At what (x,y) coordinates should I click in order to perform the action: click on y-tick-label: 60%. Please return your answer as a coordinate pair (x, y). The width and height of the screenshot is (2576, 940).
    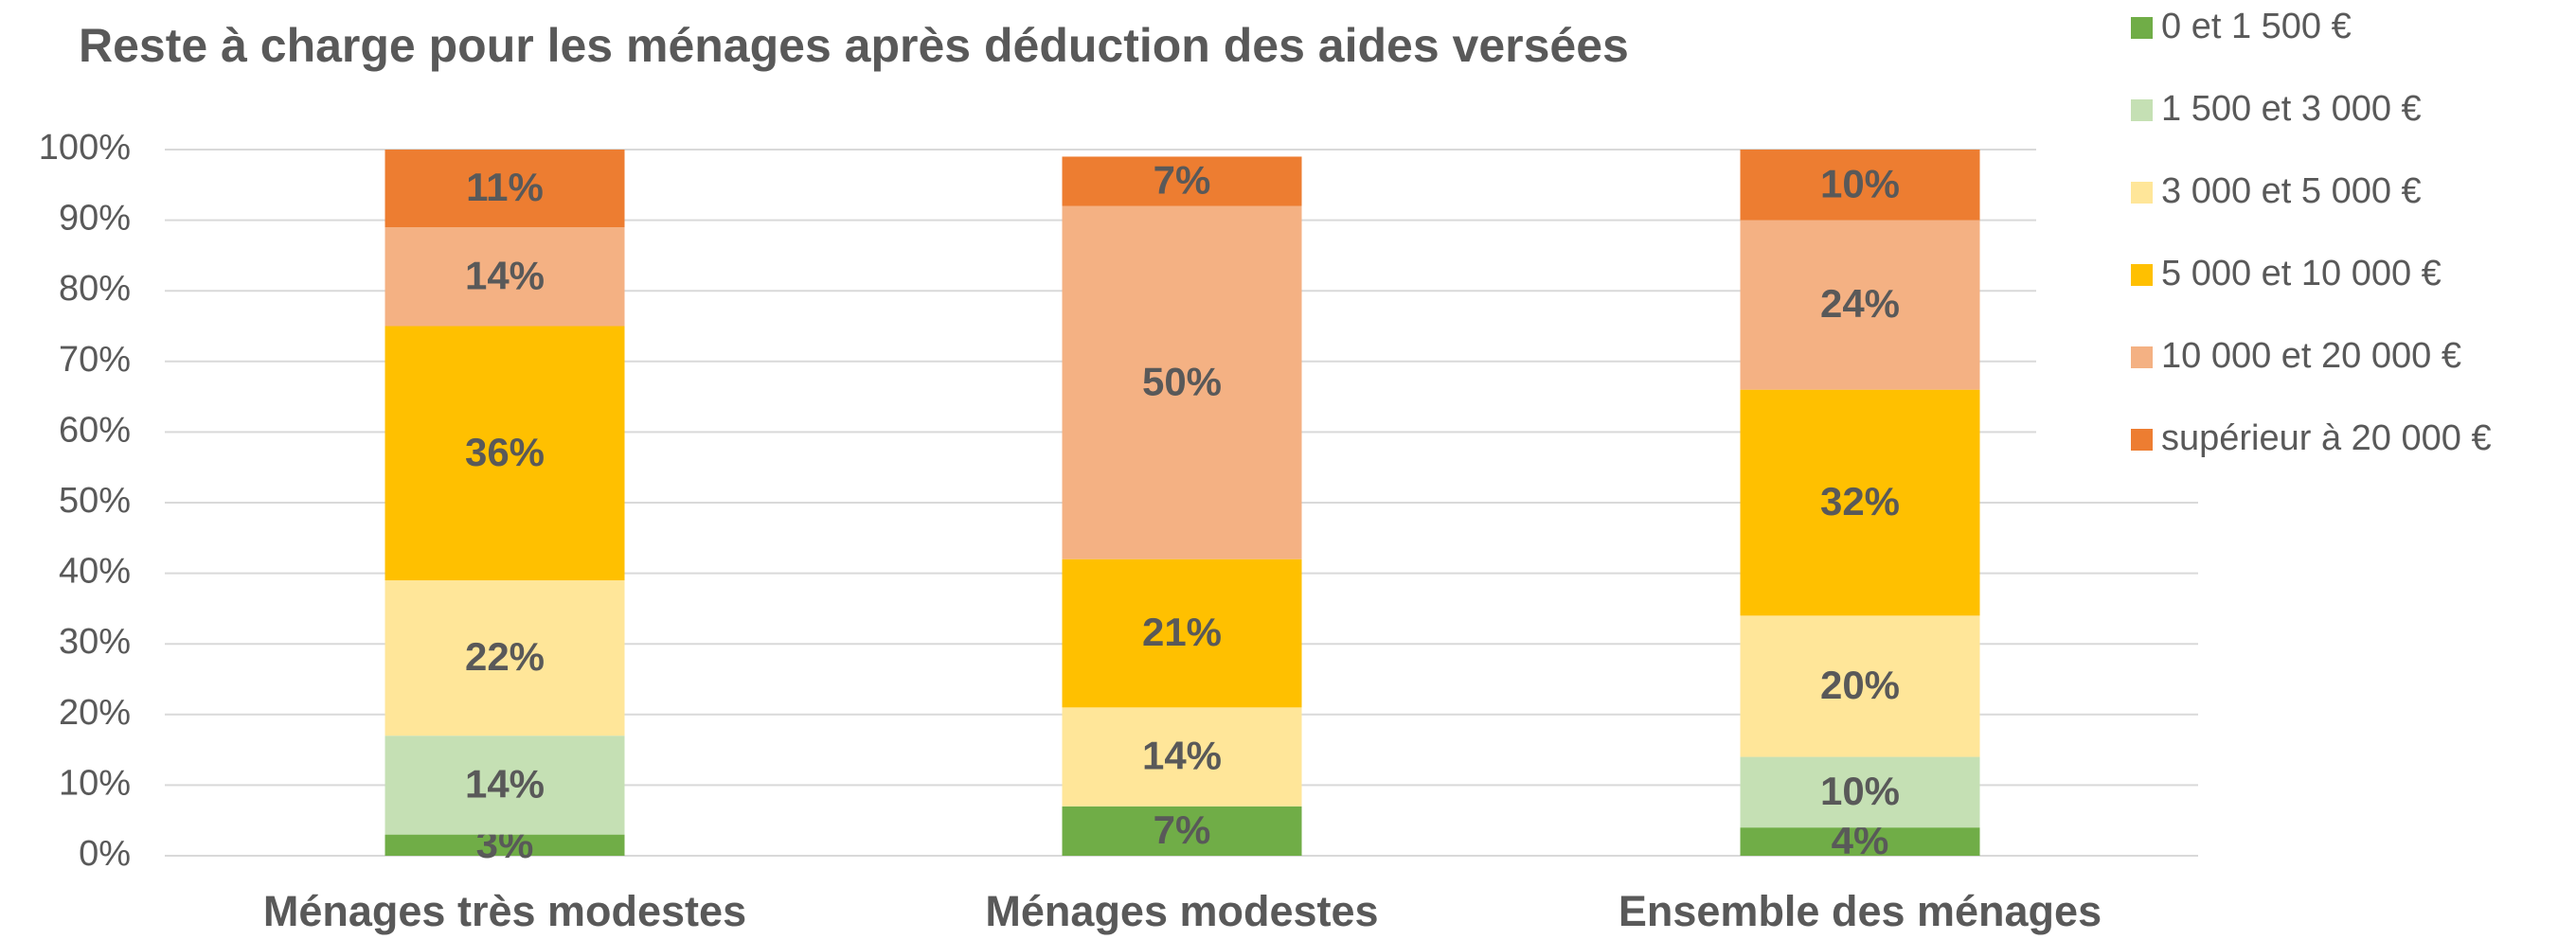
    Looking at the image, I should click on (95, 430).